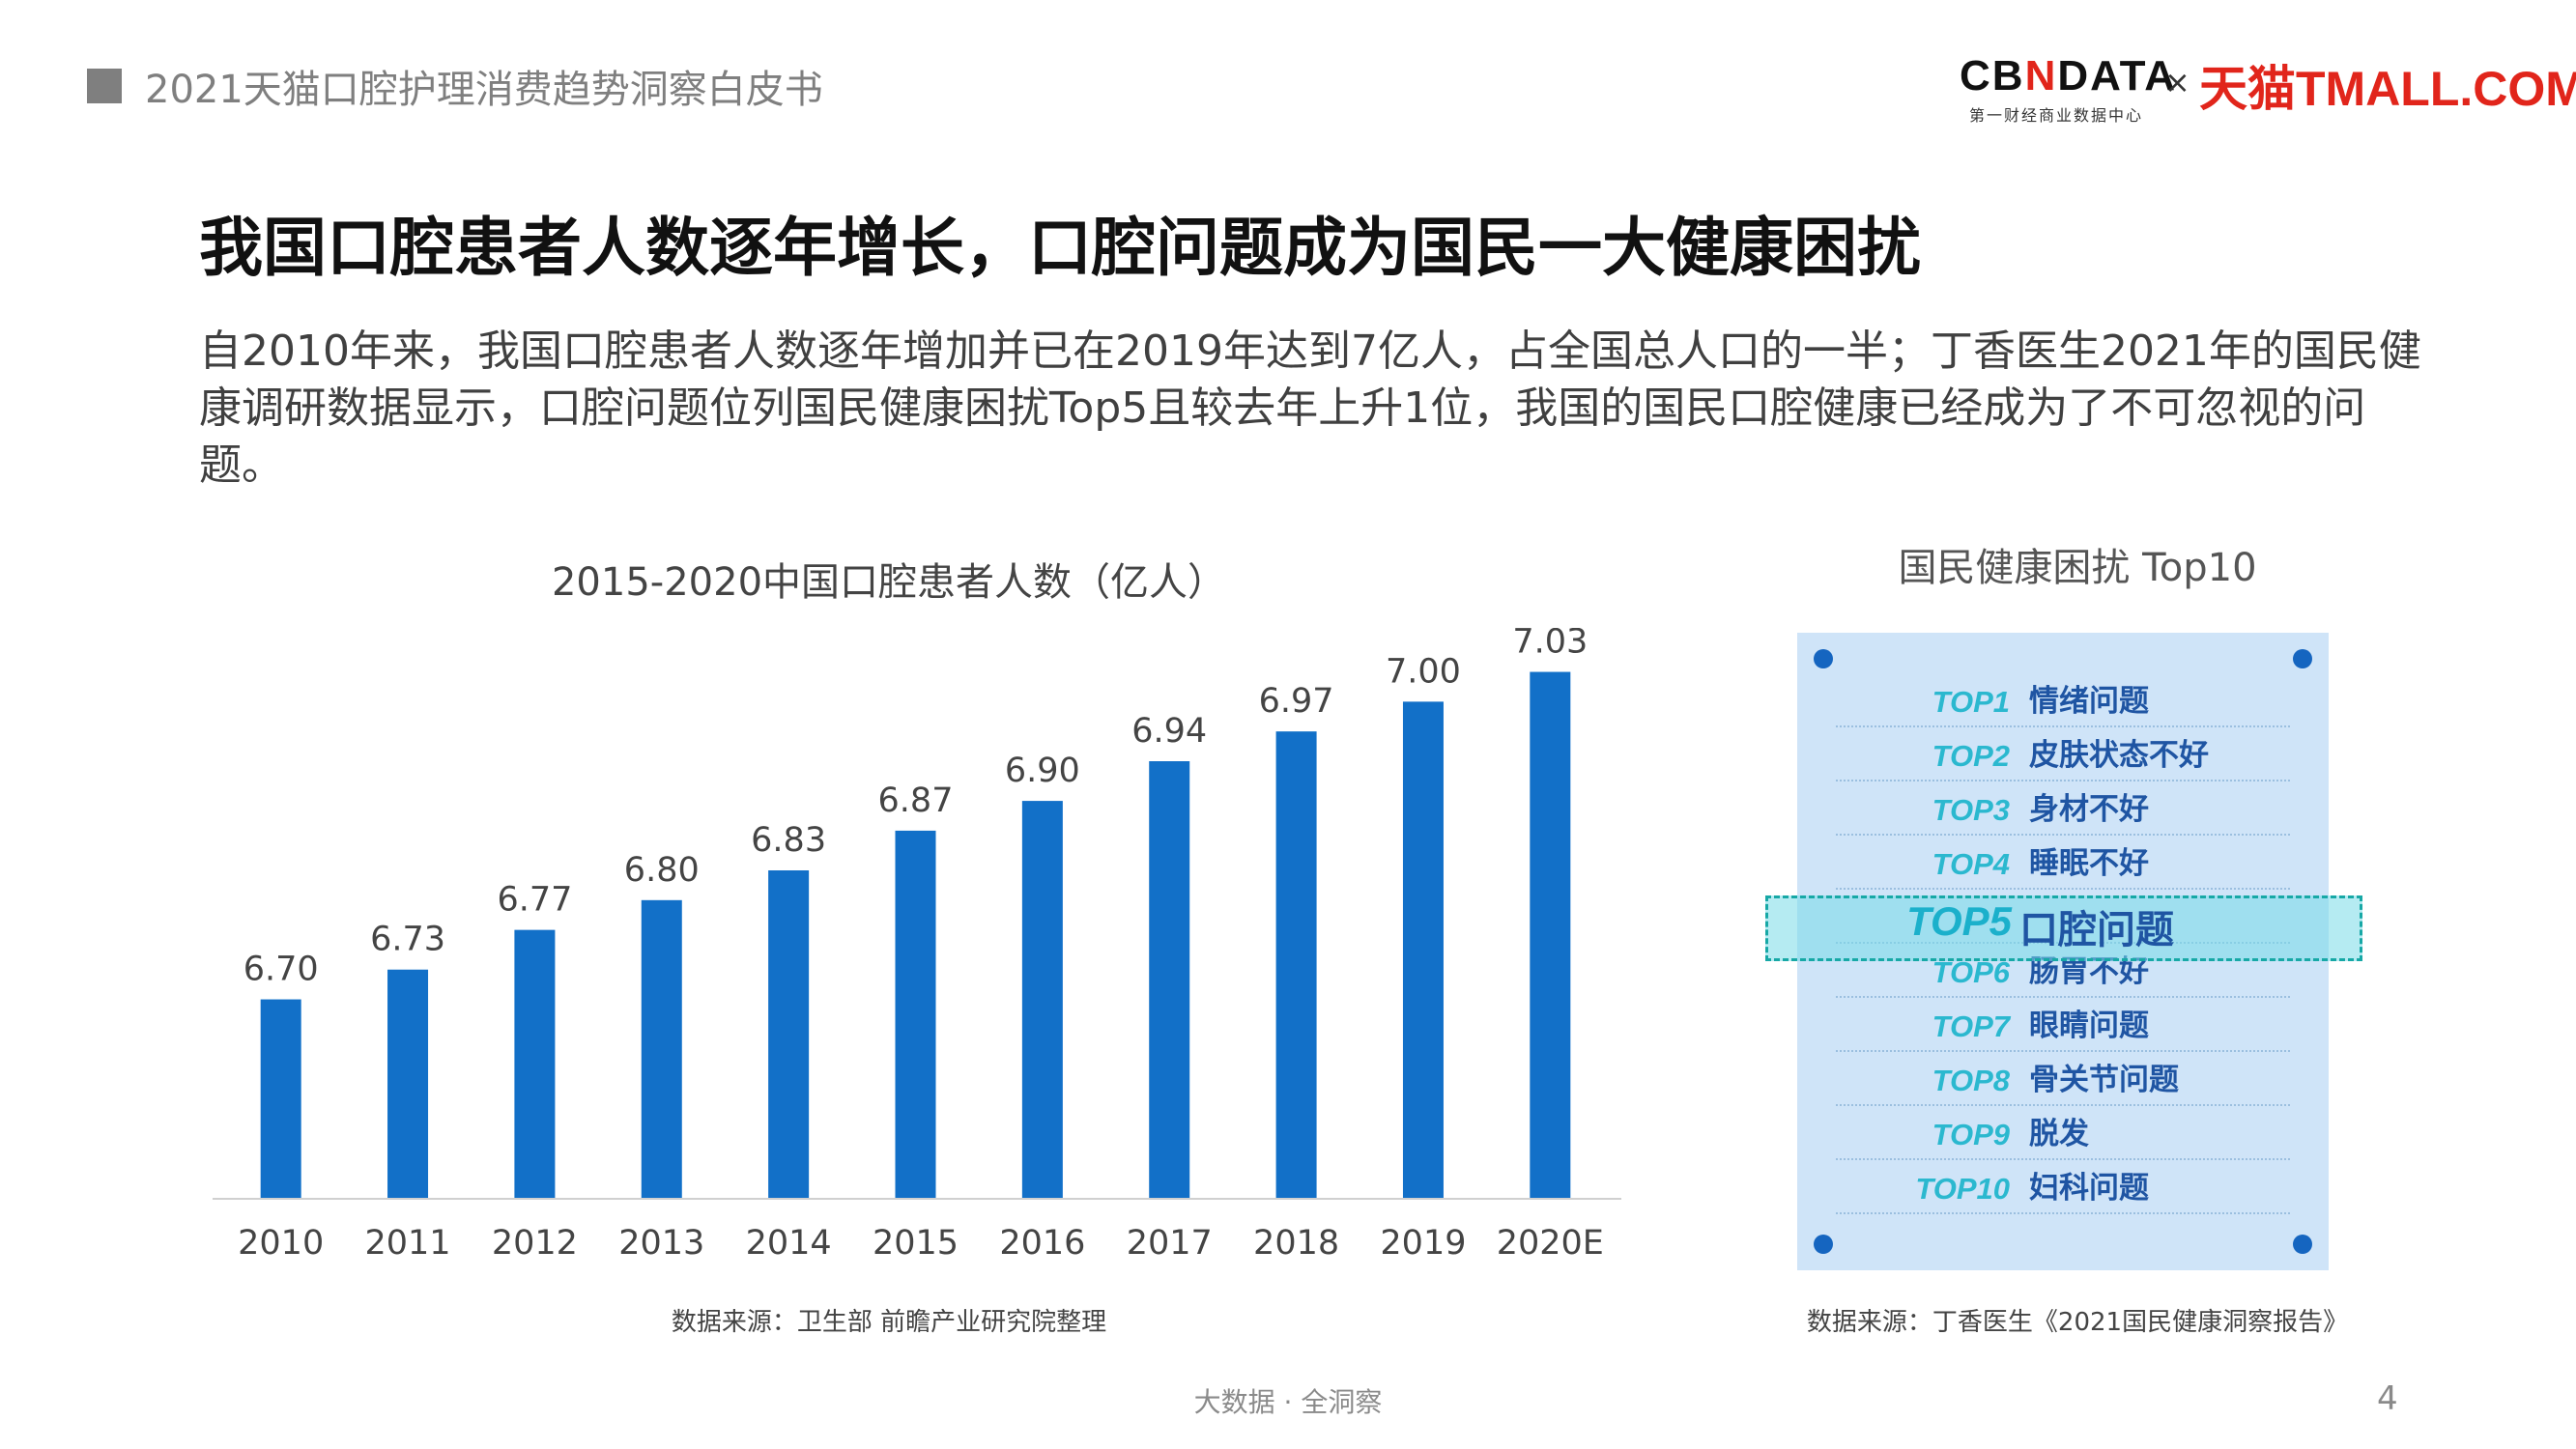 This screenshot has height=1449, width=2576. What do you see at coordinates (662, 870) in the screenshot?
I see `value-label: 6.80` at bounding box center [662, 870].